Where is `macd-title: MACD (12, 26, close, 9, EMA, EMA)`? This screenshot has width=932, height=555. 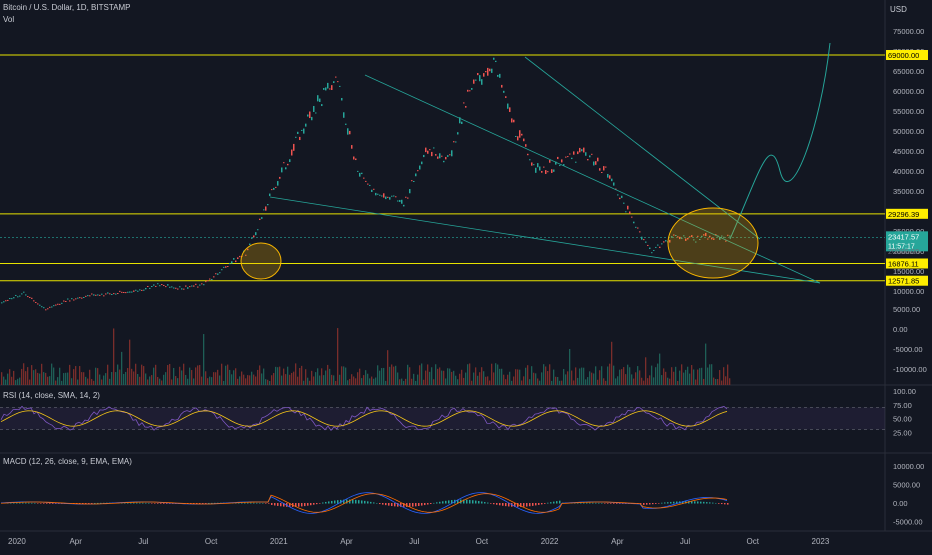 macd-title: MACD (12, 26, close, 9, EMA, EMA) is located at coordinates (67, 461).